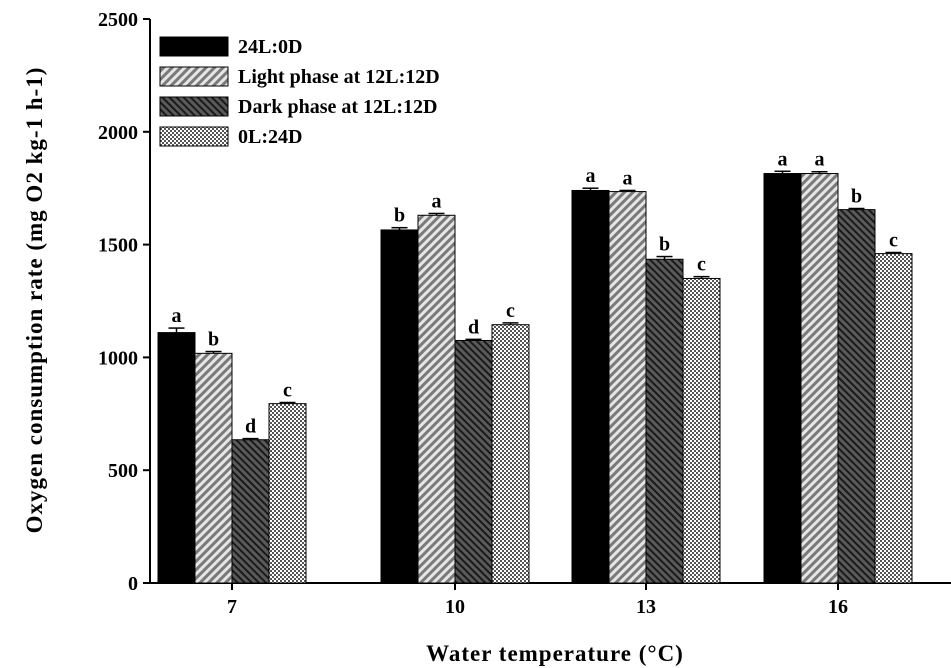  What do you see at coordinates (118, 358) in the screenshot?
I see `y-tick-label: 1000` at bounding box center [118, 358].